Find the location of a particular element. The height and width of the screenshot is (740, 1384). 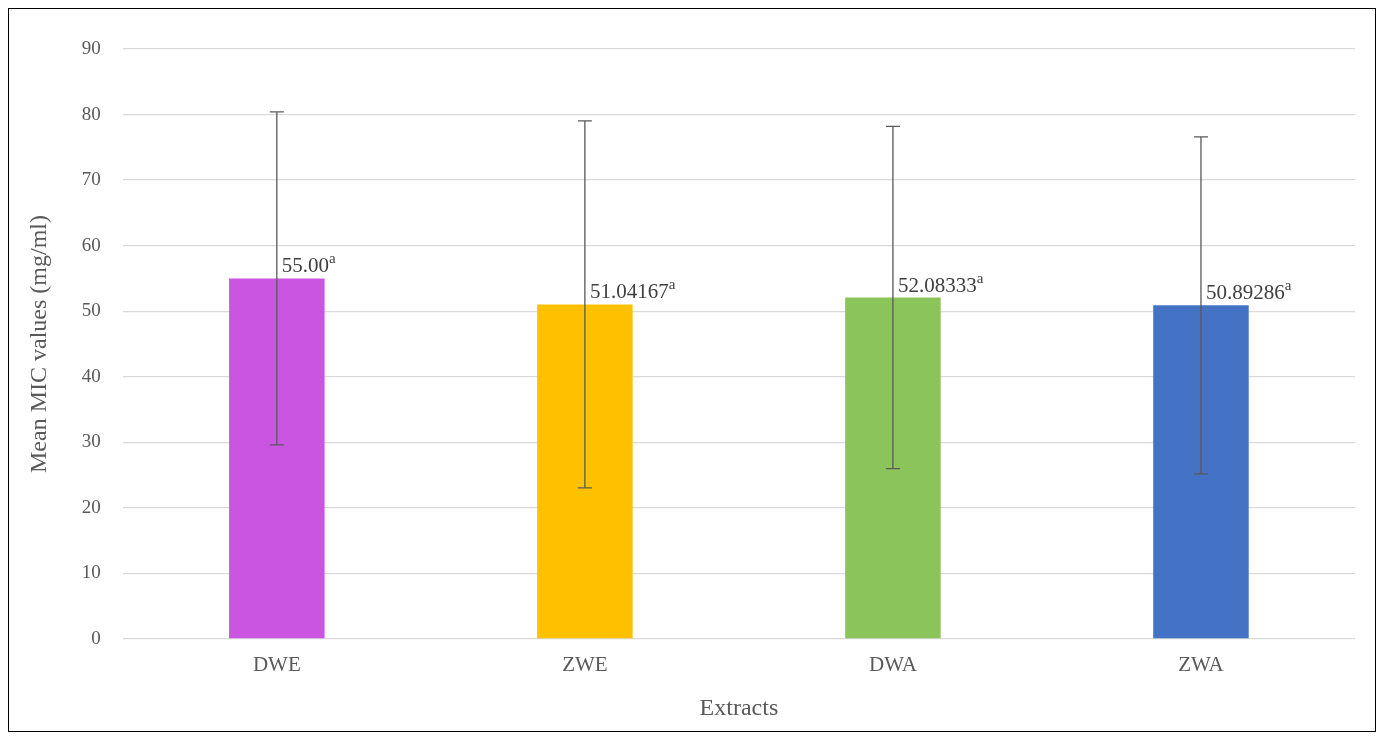

y-tick-label: 40 is located at coordinates (91, 375).